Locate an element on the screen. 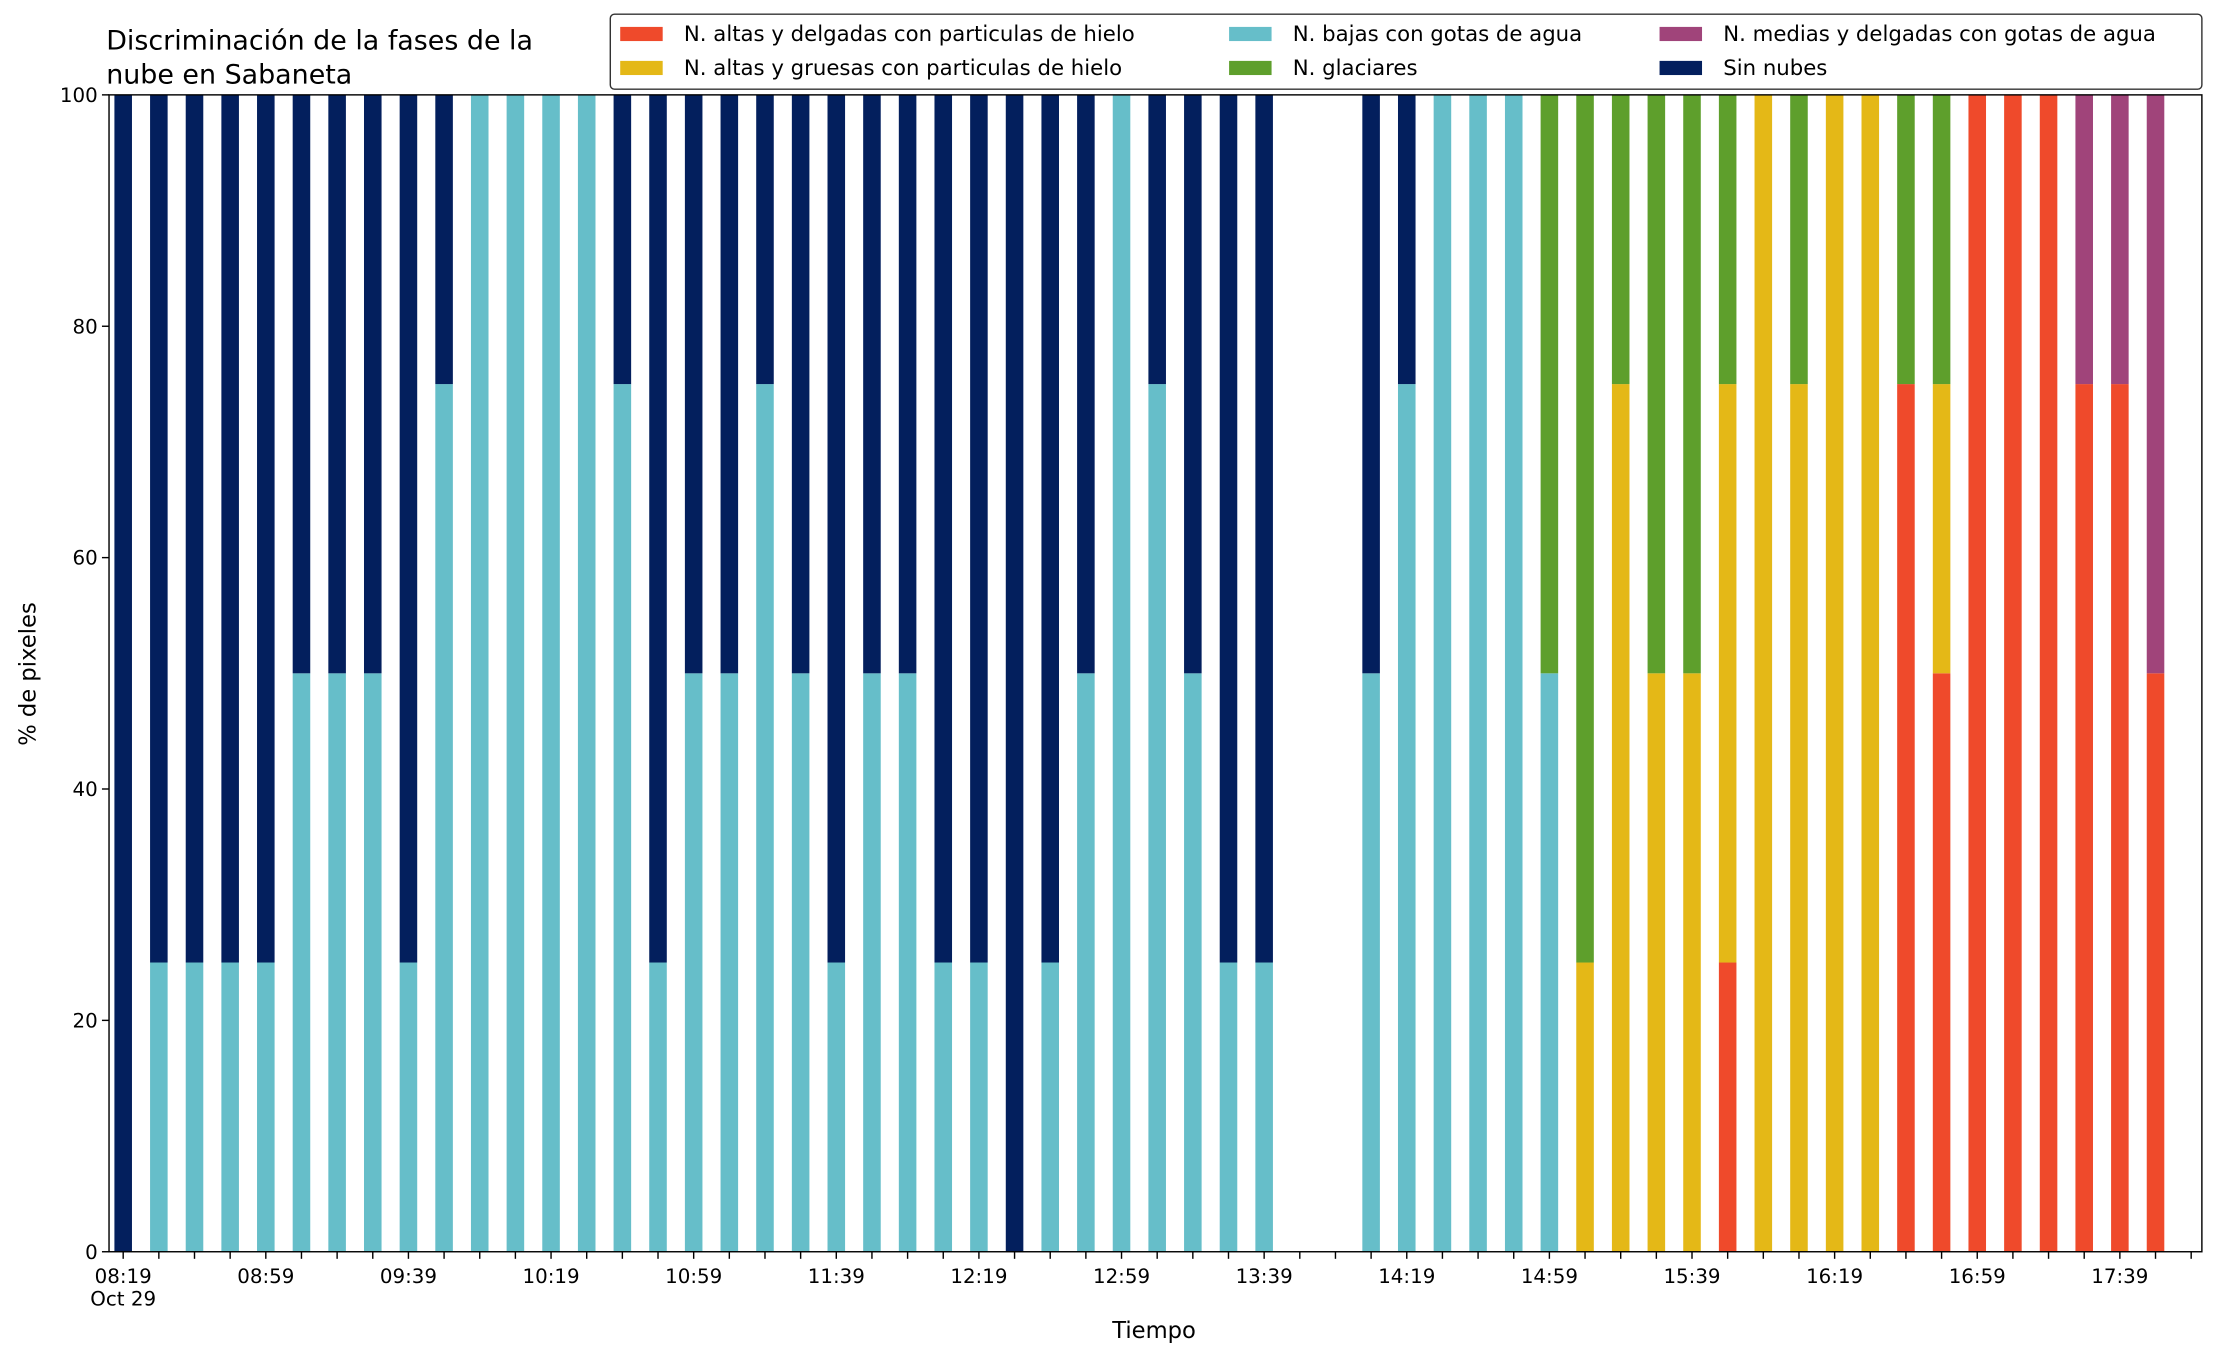 This screenshot has height=1355, width=2216. x-tick-label: 17:39 is located at coordinates (2119, 1276).